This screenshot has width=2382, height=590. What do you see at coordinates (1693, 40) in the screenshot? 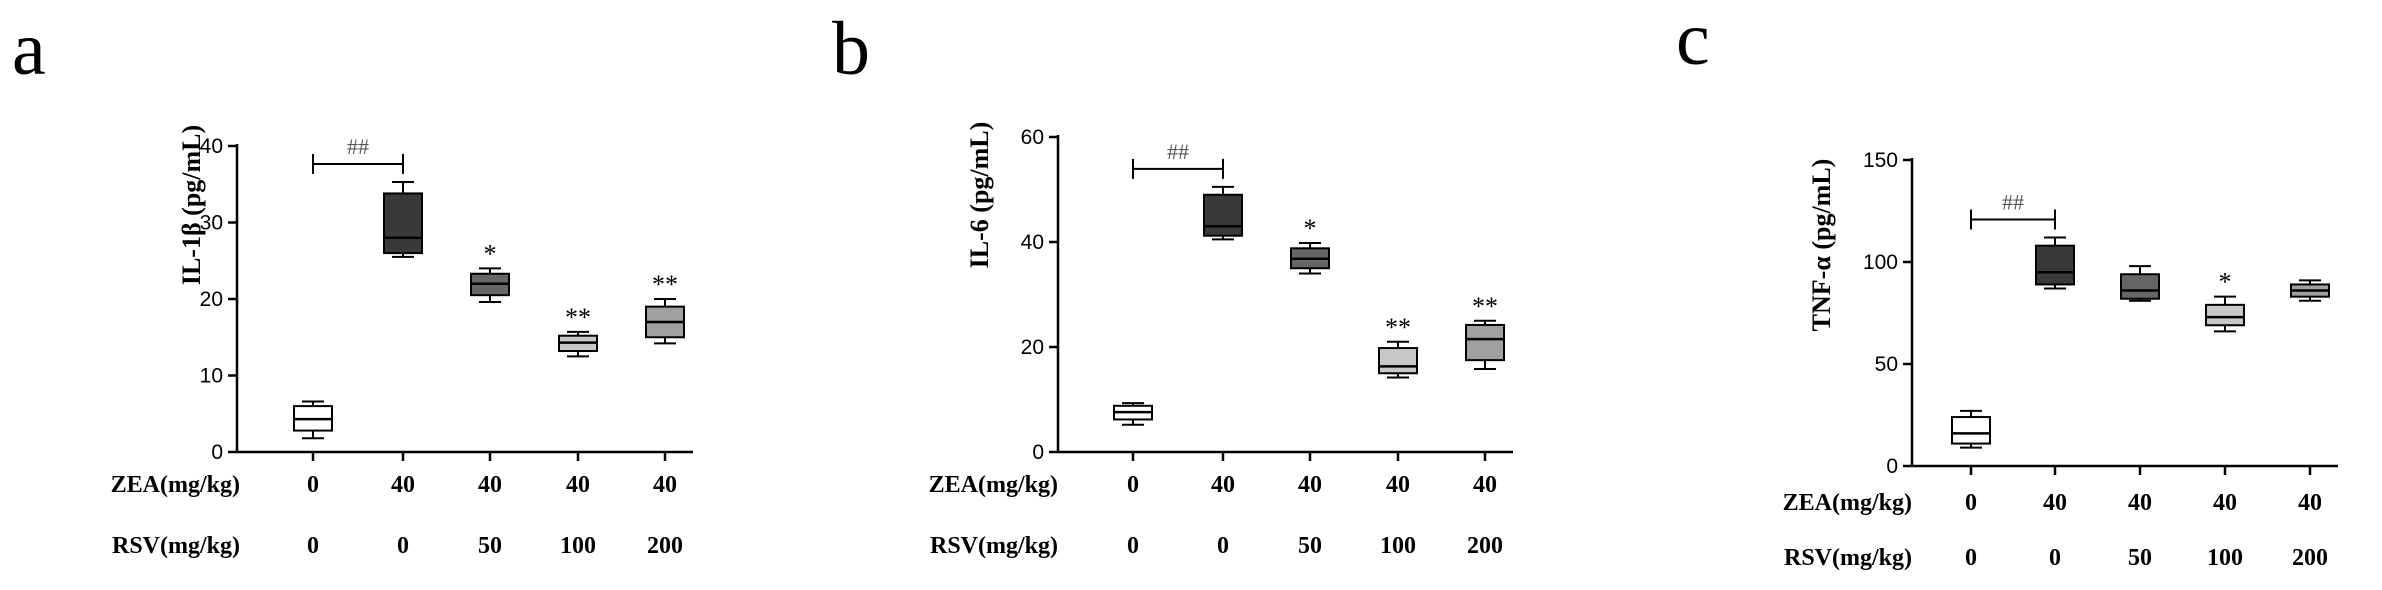
I see `panel-letter-c: c` at bounding box center [1693, 40].